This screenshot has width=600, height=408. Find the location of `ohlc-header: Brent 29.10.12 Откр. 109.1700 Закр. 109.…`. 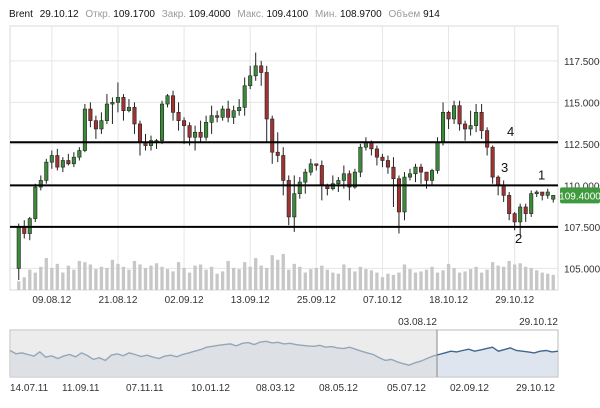

ohlc-header: Brent 29.10.12 Откр. 109.1700 Закр. 109.… is located at coordinates (226, 14).